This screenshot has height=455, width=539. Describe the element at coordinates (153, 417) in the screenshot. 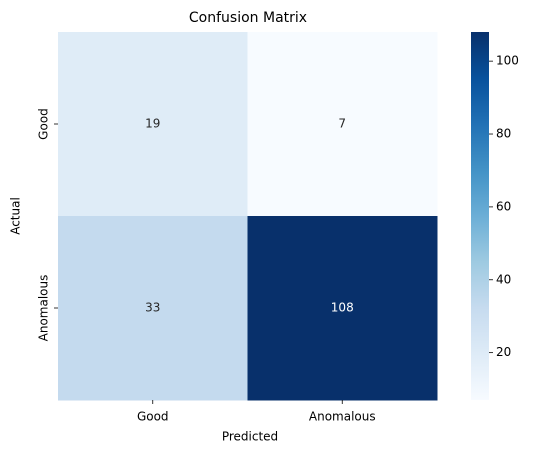

I see `x-tick-label: Good` at that location.